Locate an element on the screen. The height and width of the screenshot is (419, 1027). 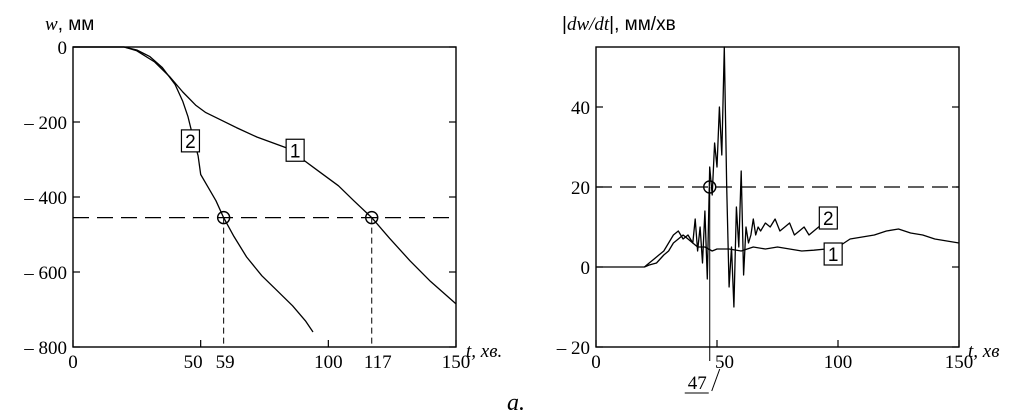
left-y-tick-label: – 200 is located at coordinates (45, 123).